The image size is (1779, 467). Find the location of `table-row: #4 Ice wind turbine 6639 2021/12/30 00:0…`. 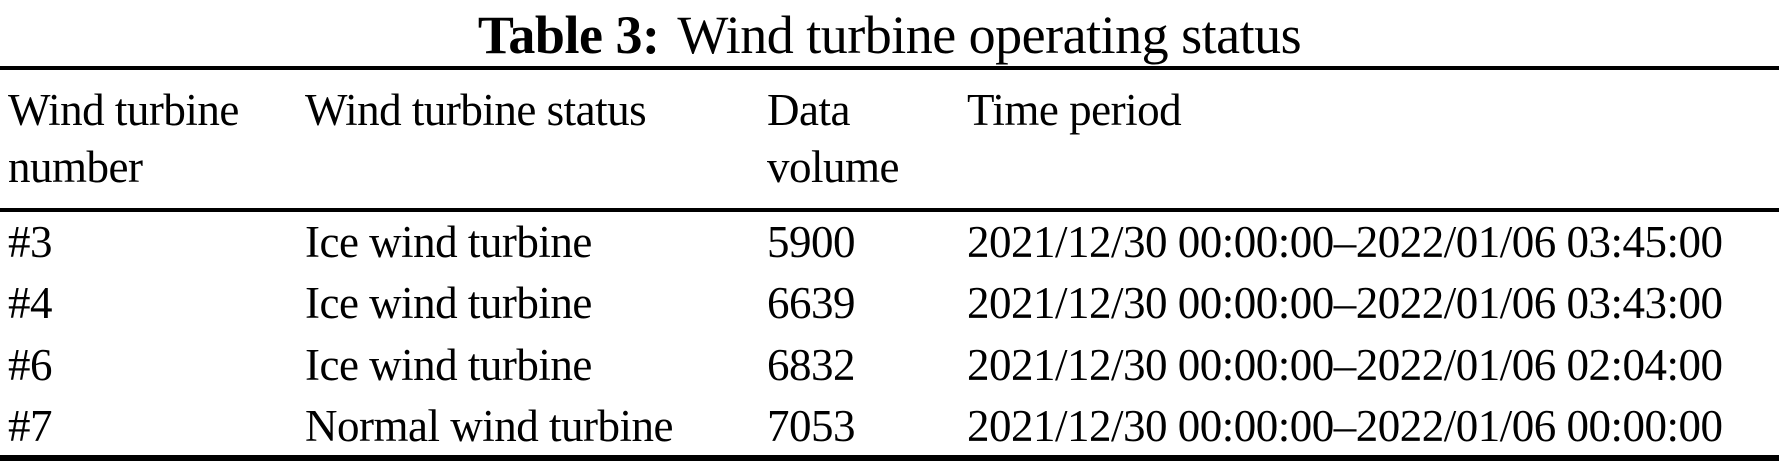

table-row: #4 Ice wind turbine 6639 2021/12/30 00:0… is located at coordinates (889, 303).